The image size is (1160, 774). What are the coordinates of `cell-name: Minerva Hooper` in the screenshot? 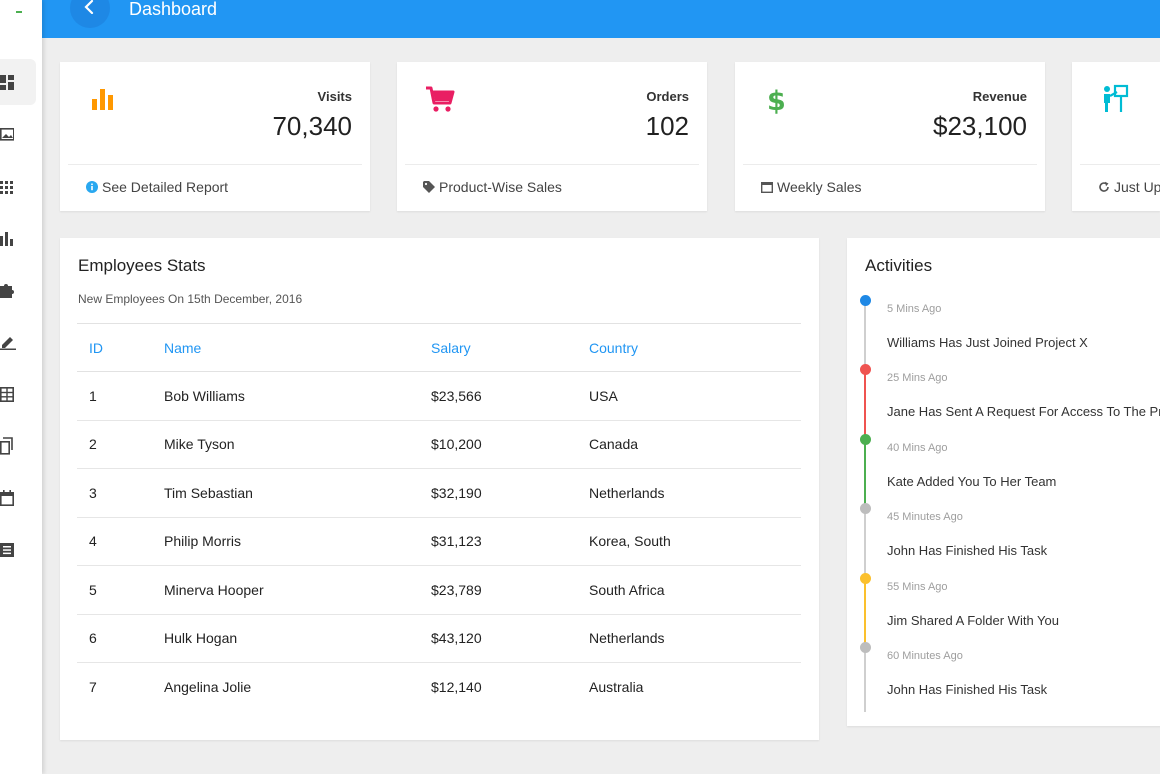 It's located at (297, 590).